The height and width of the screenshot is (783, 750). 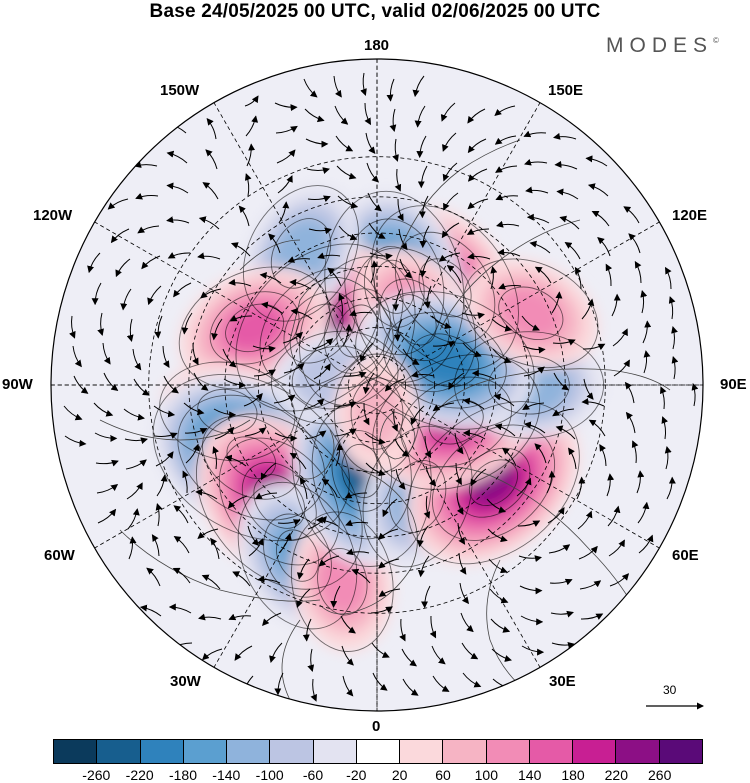 What do you see at coordinates (378, 751) in the screenshot?
I see `colorbar` at bounding box center [378, 751].